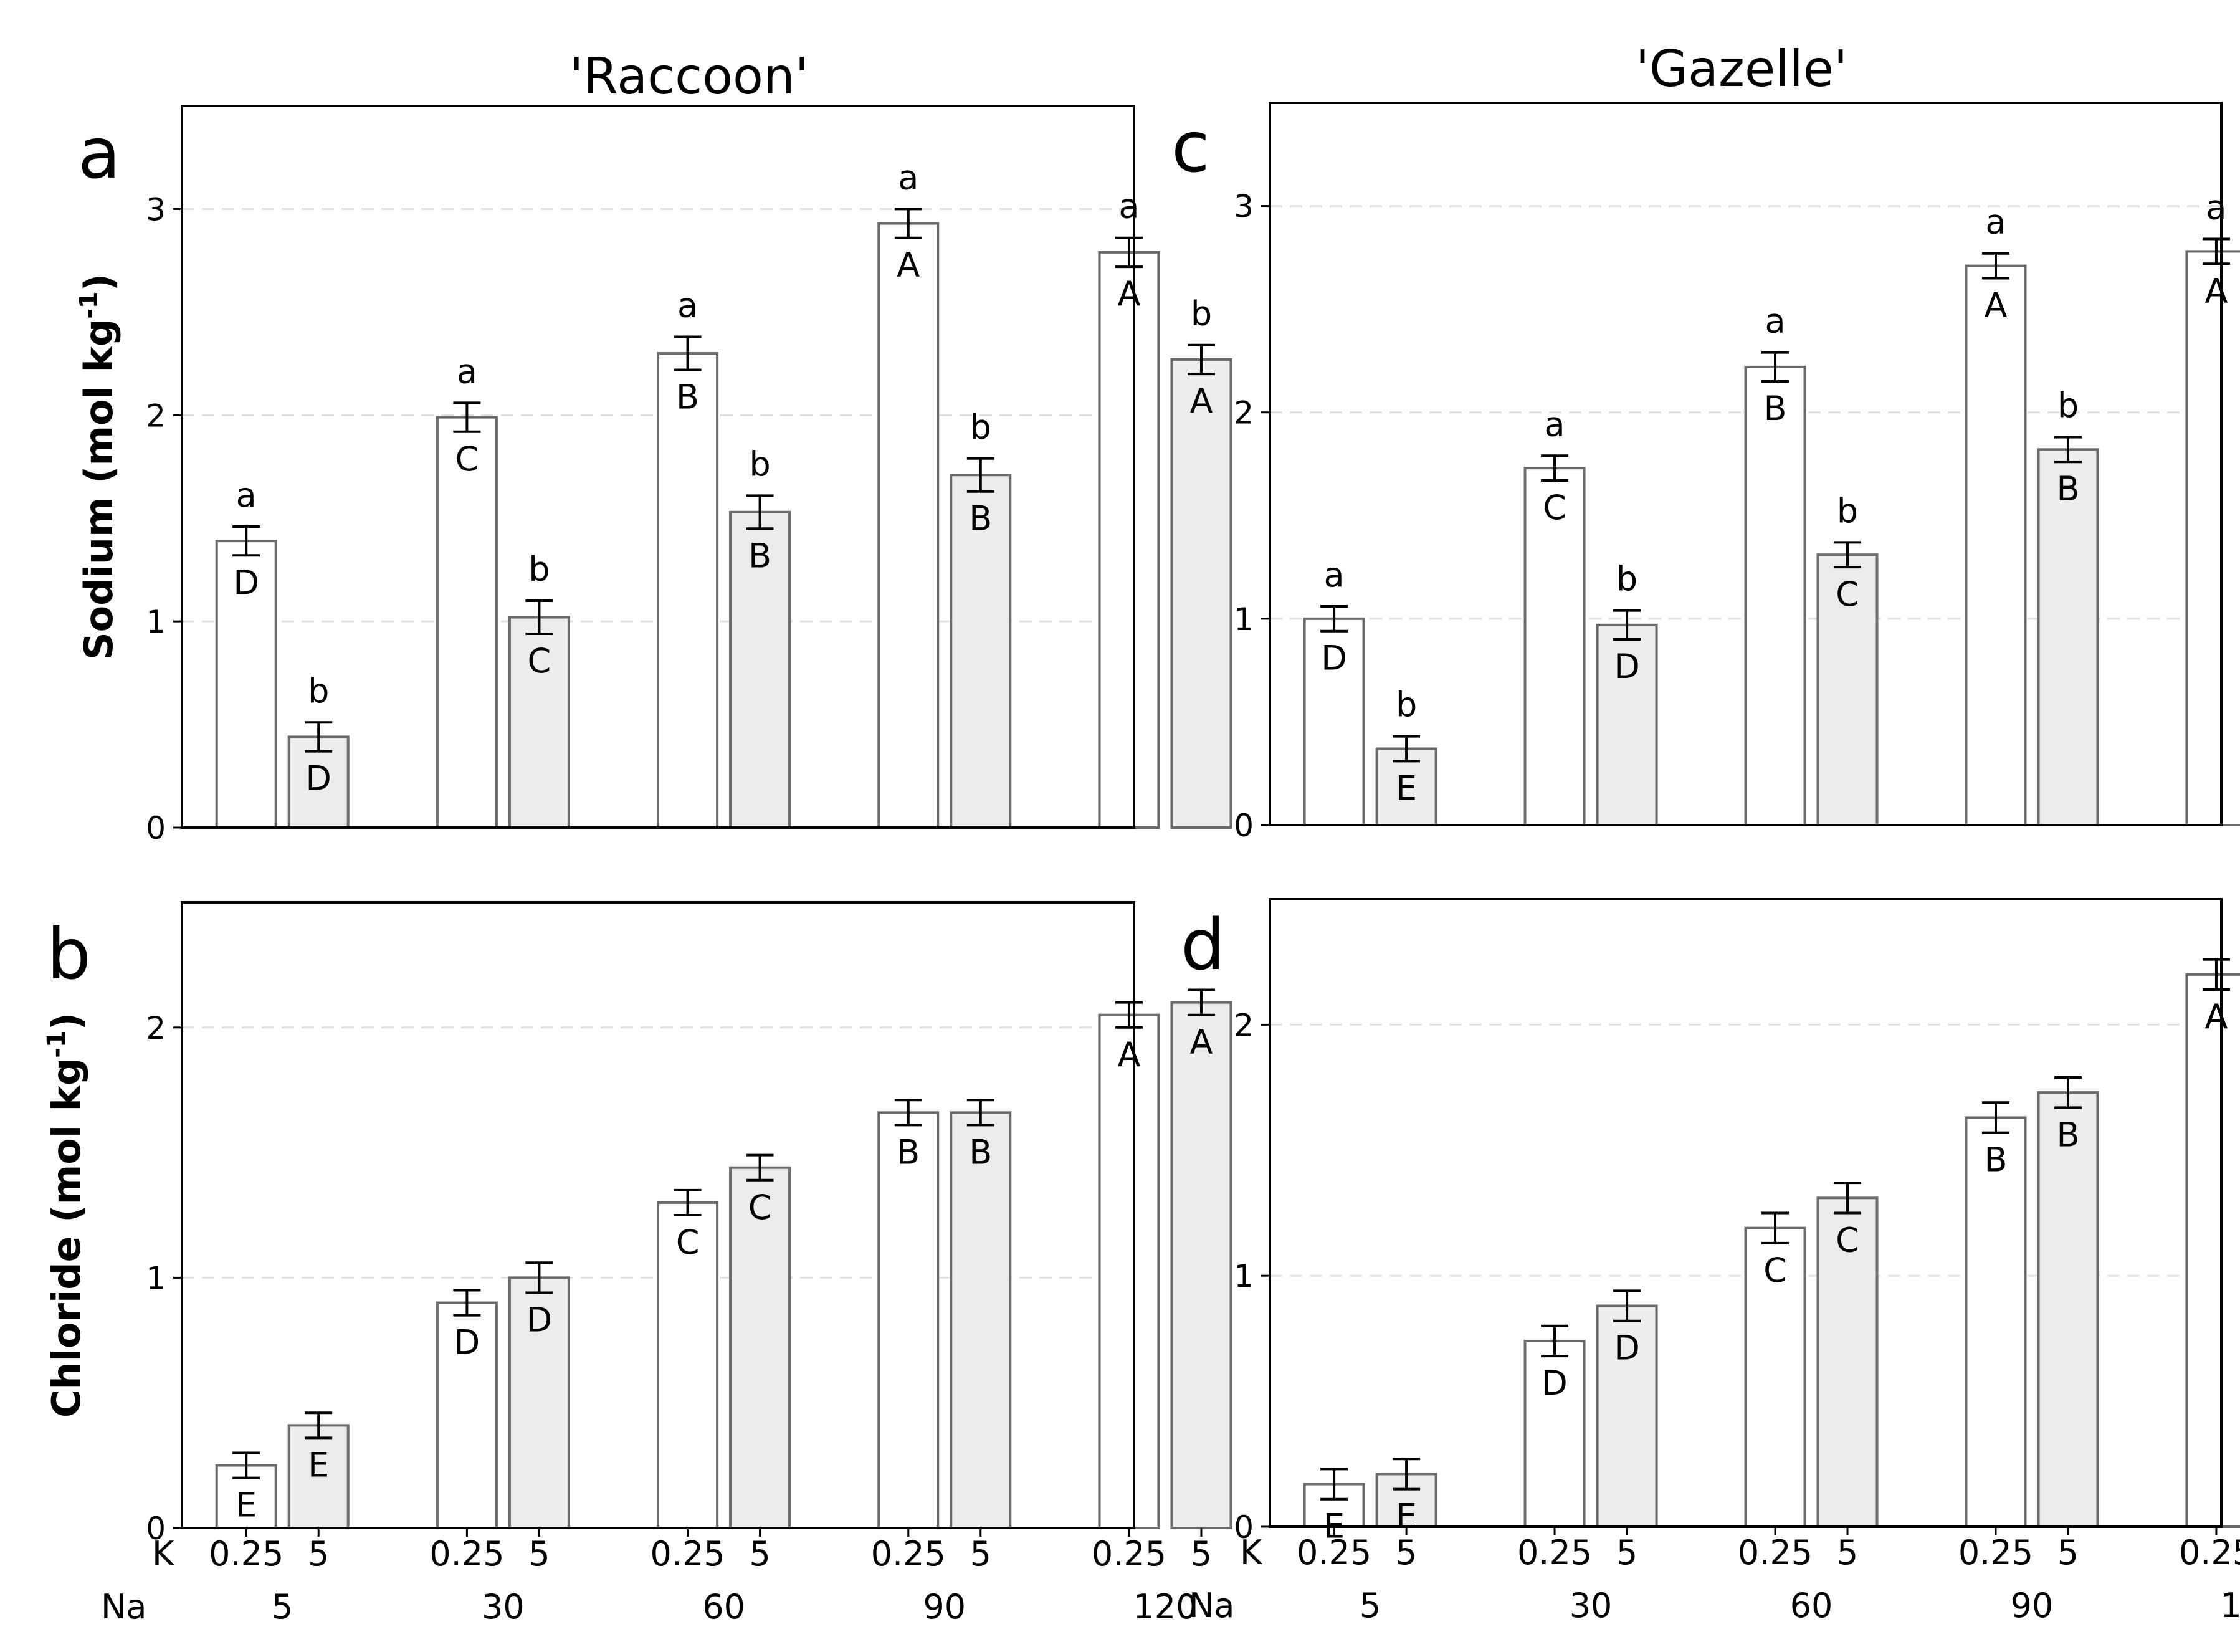 This screenshot has height=1652, width=2240. What do you see at coordinates (689, 76) in the screenshot?
I see `column-title-raccoon: 'Raccoon'` at bounding box center [689, 76].